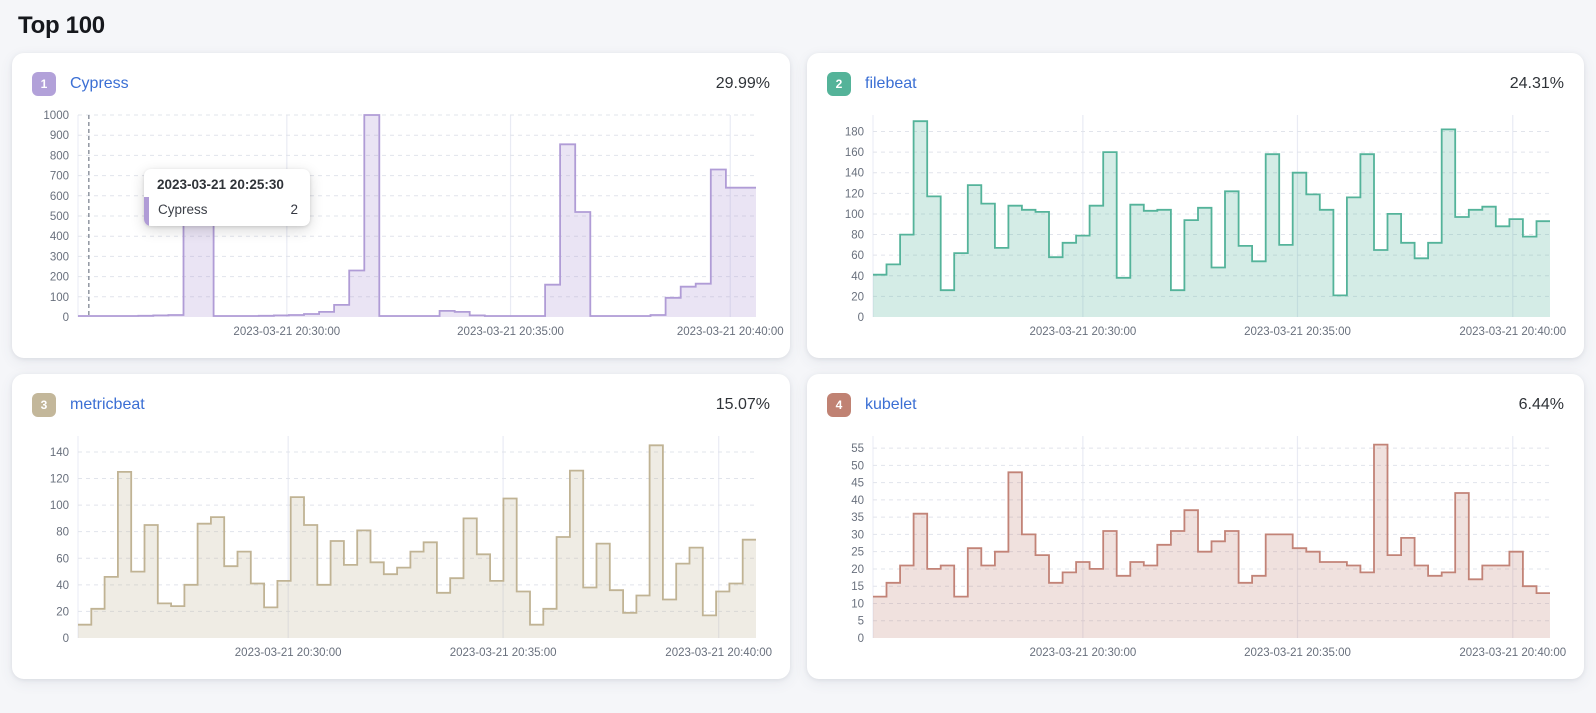 This screenshot has height=713, width=1596. Describe the element at coordinates (1541, 404) in the screenshot. I see `percent-value: 6.44%` at that location.